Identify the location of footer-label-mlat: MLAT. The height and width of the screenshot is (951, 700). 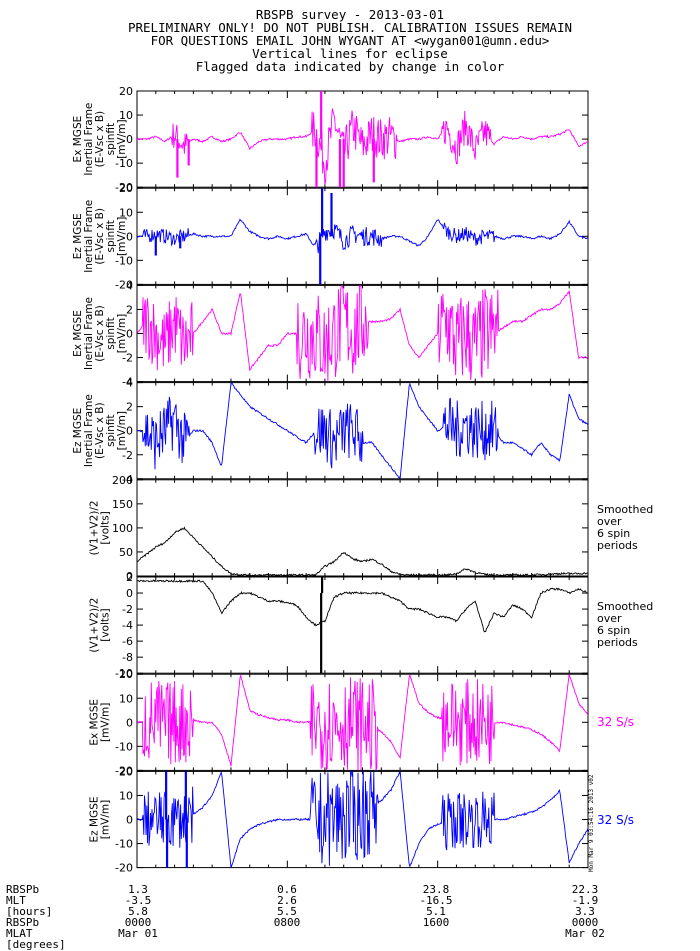
(19, 933).